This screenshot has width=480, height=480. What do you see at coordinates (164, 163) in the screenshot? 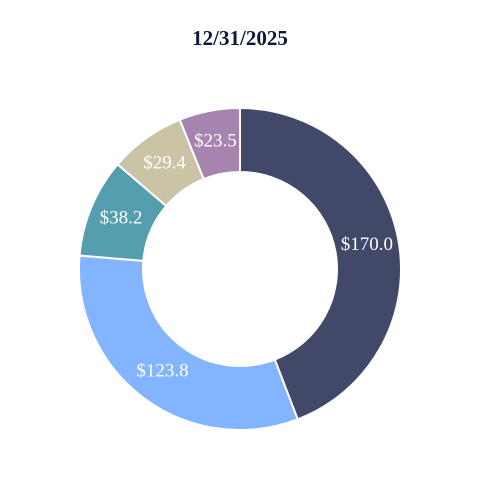
I see `value-label: $29.4` at bounding box center [164, 163].